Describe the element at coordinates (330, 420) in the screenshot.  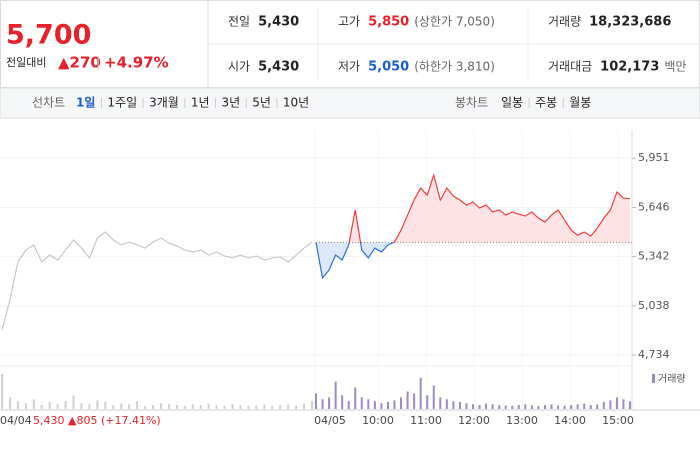
I see `x-tick-label: 04/05` at that location.